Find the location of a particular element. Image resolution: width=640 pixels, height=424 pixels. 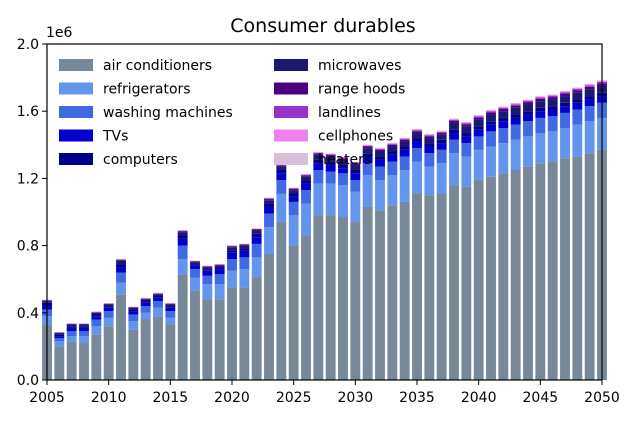

x-tick-label: 2030 is located at coordinates (356, 398).